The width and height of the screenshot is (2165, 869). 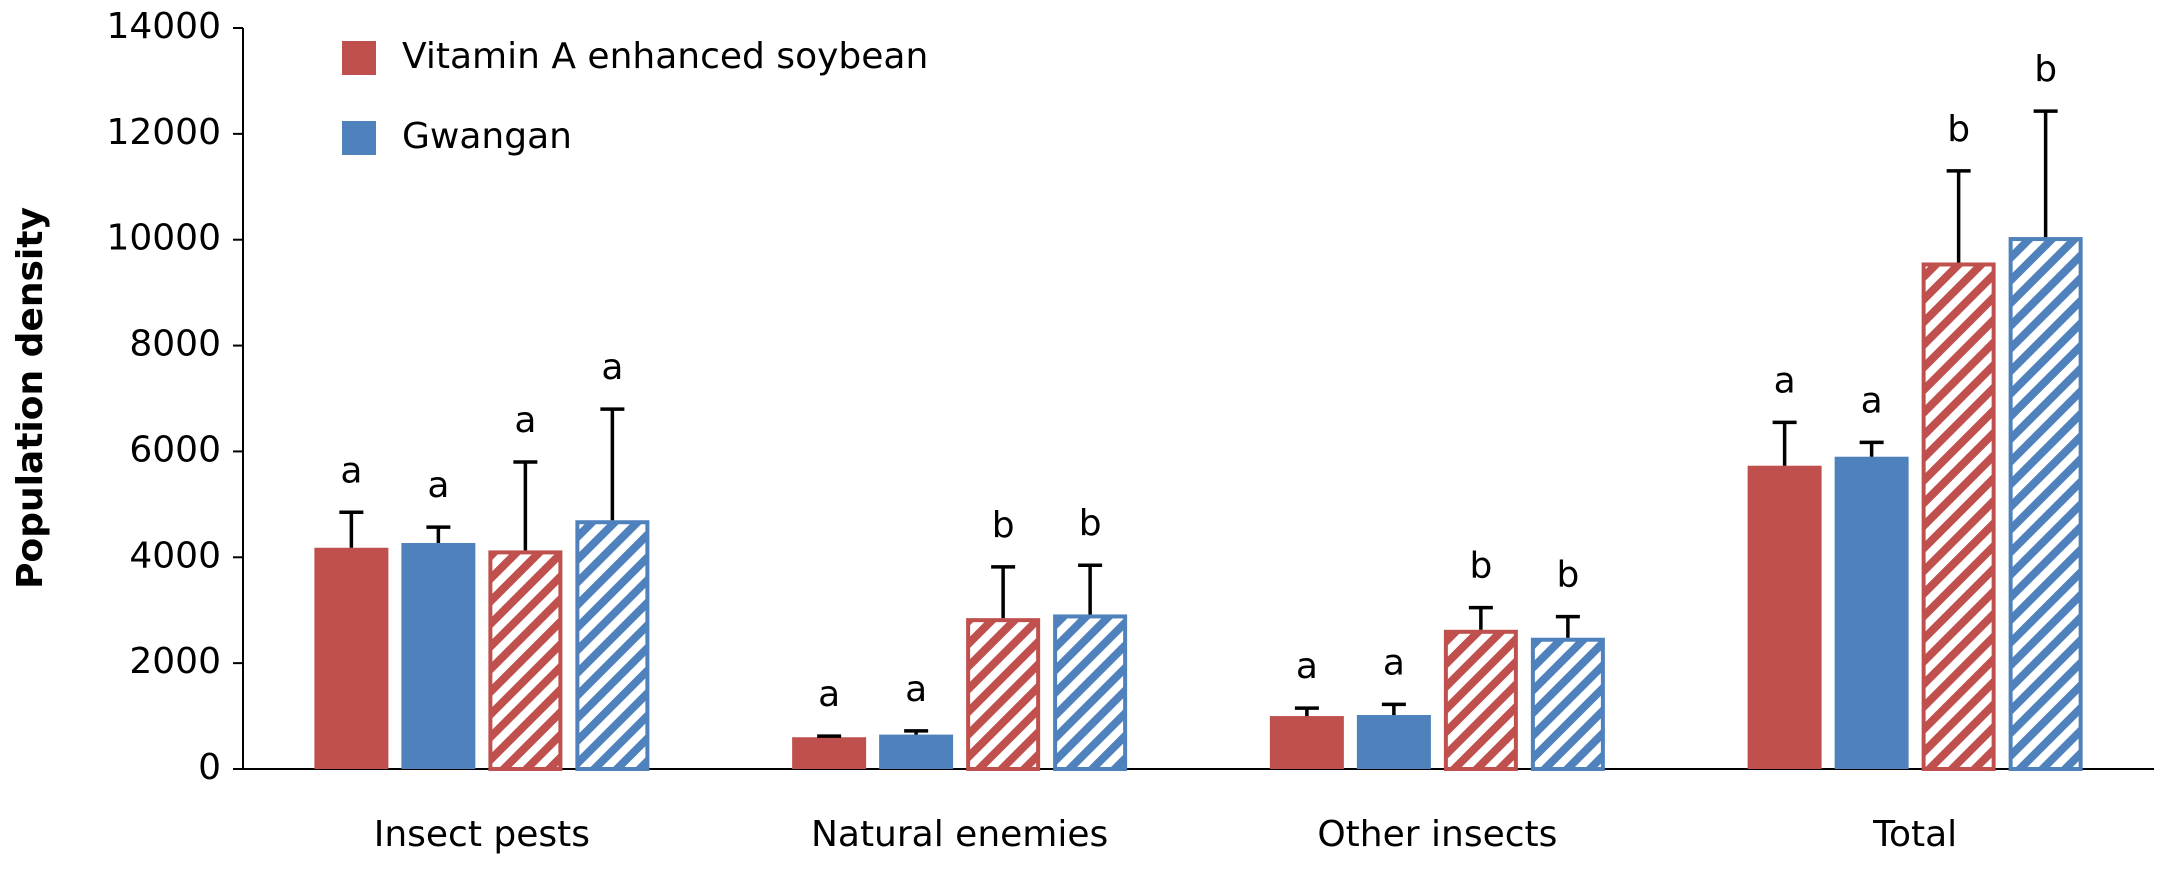 What do you see at coordinates (163, 238) in the screenshot?
I see `y-tick-label: 10000` at bounding box center [163, 238].